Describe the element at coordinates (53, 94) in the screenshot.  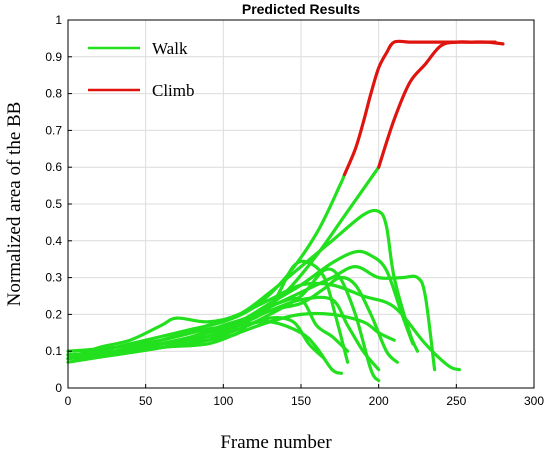
I see `y-tick-label: 0.8` at that location.